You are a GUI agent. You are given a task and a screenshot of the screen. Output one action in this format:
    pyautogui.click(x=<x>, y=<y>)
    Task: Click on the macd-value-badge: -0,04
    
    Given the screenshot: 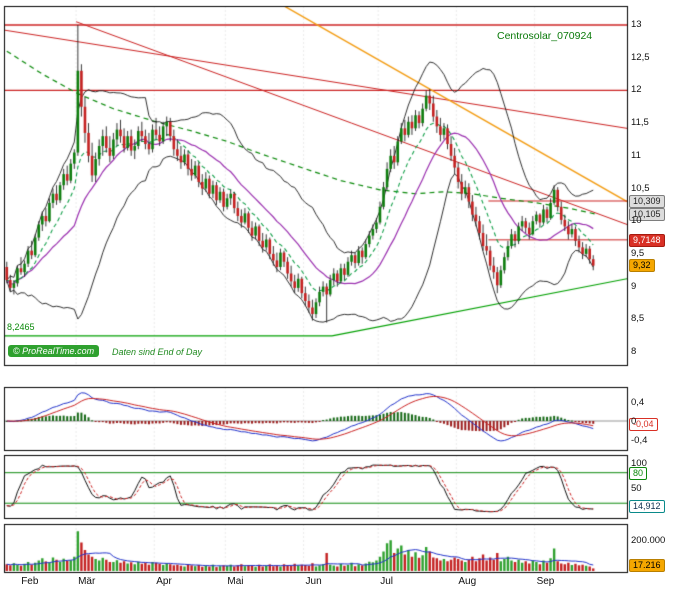 What is the action you would take?
    pyautogui.click(x=643, y=424)
    